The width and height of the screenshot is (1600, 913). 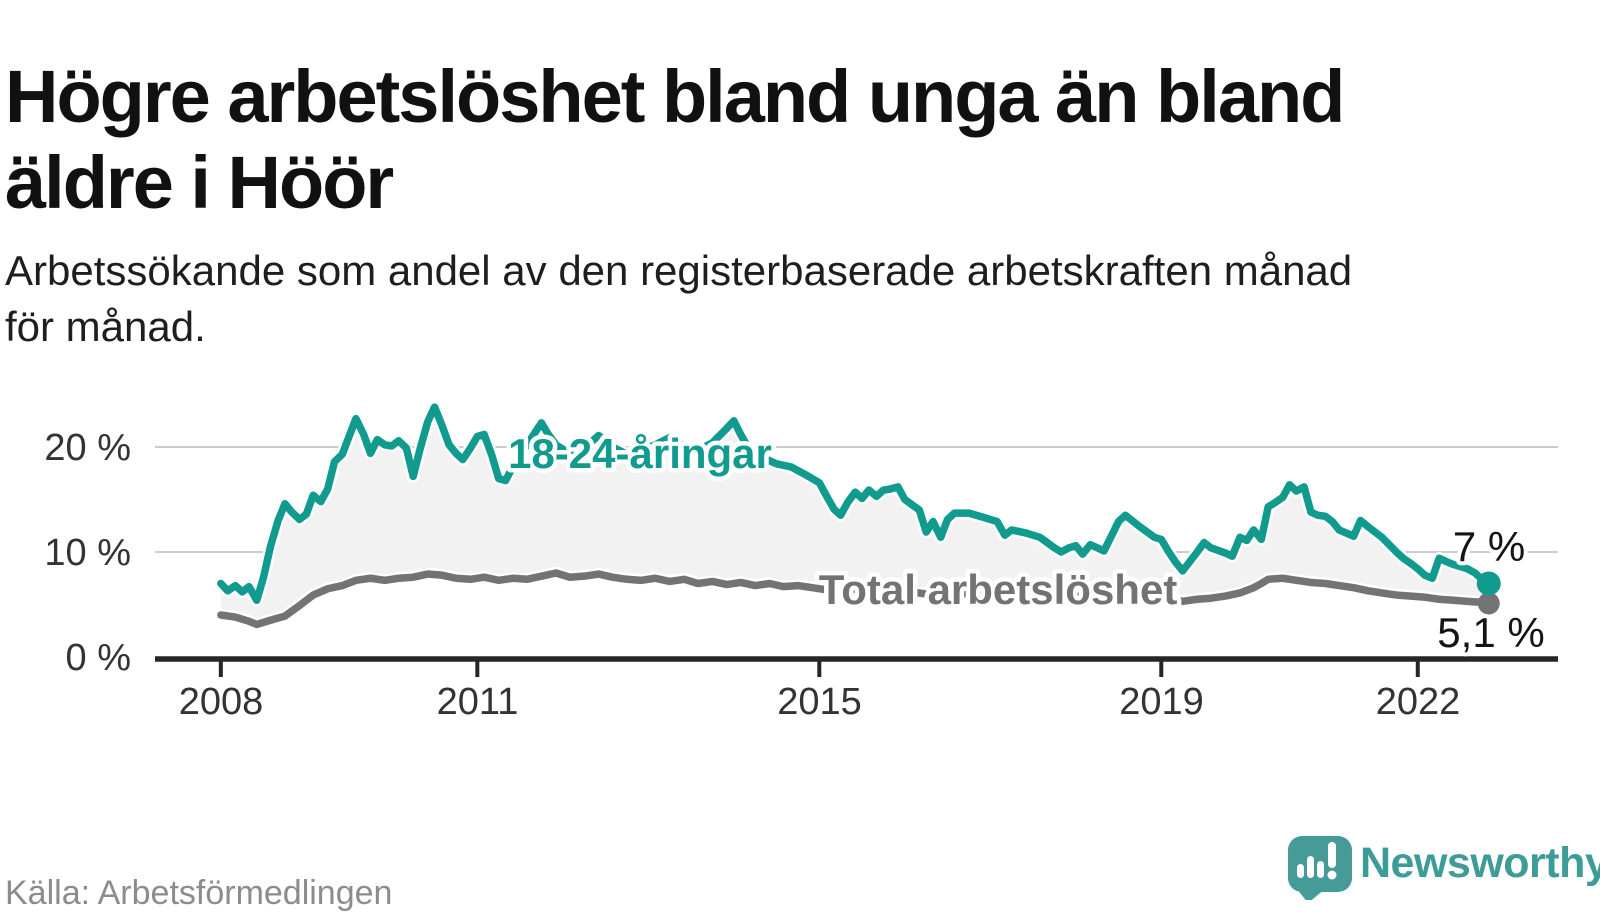 I want to click on newsworthy-mark-icon, so click(x=1320, y=868).